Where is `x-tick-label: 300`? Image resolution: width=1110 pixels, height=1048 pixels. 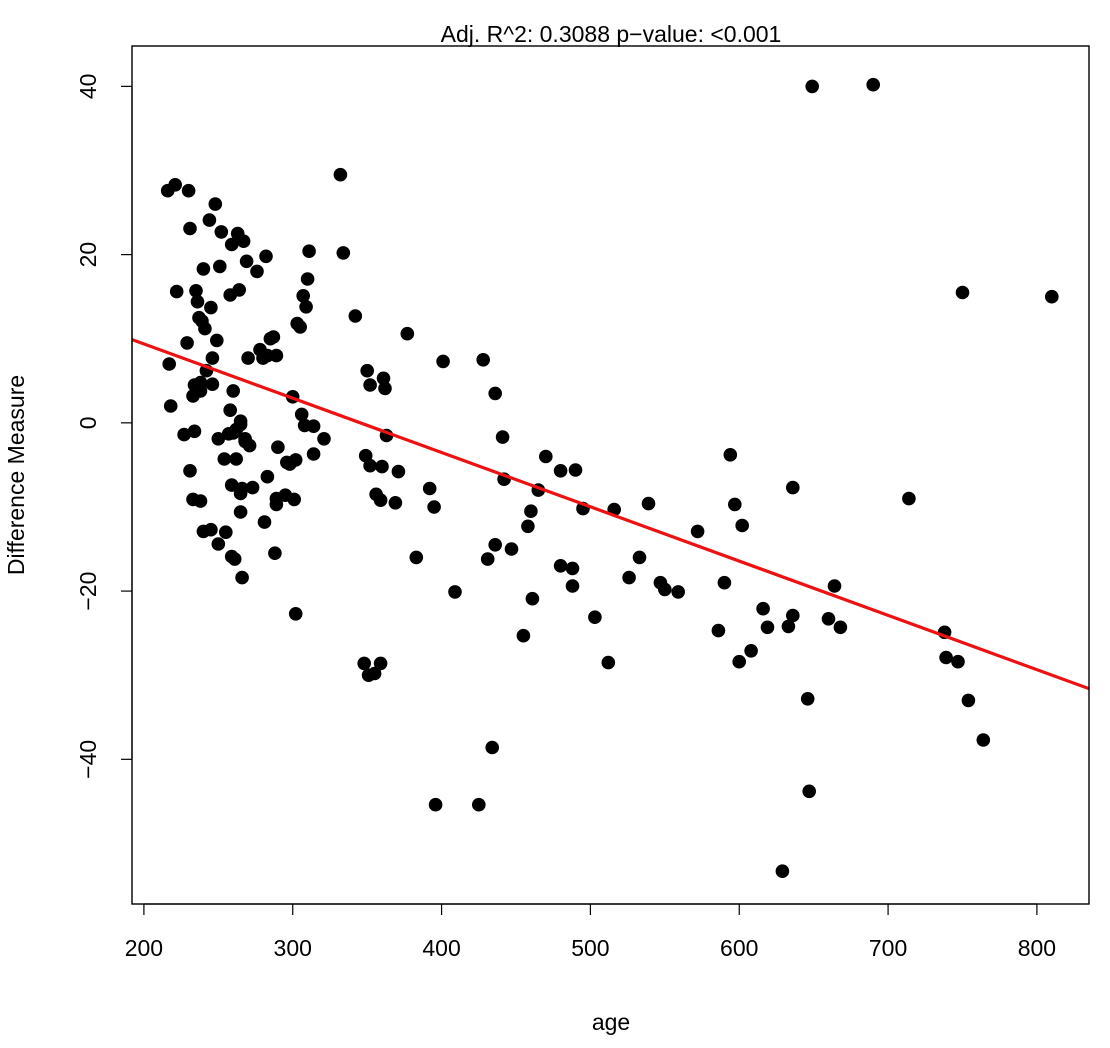
x-tick-label: 300 is located at coordinates (293, 948).